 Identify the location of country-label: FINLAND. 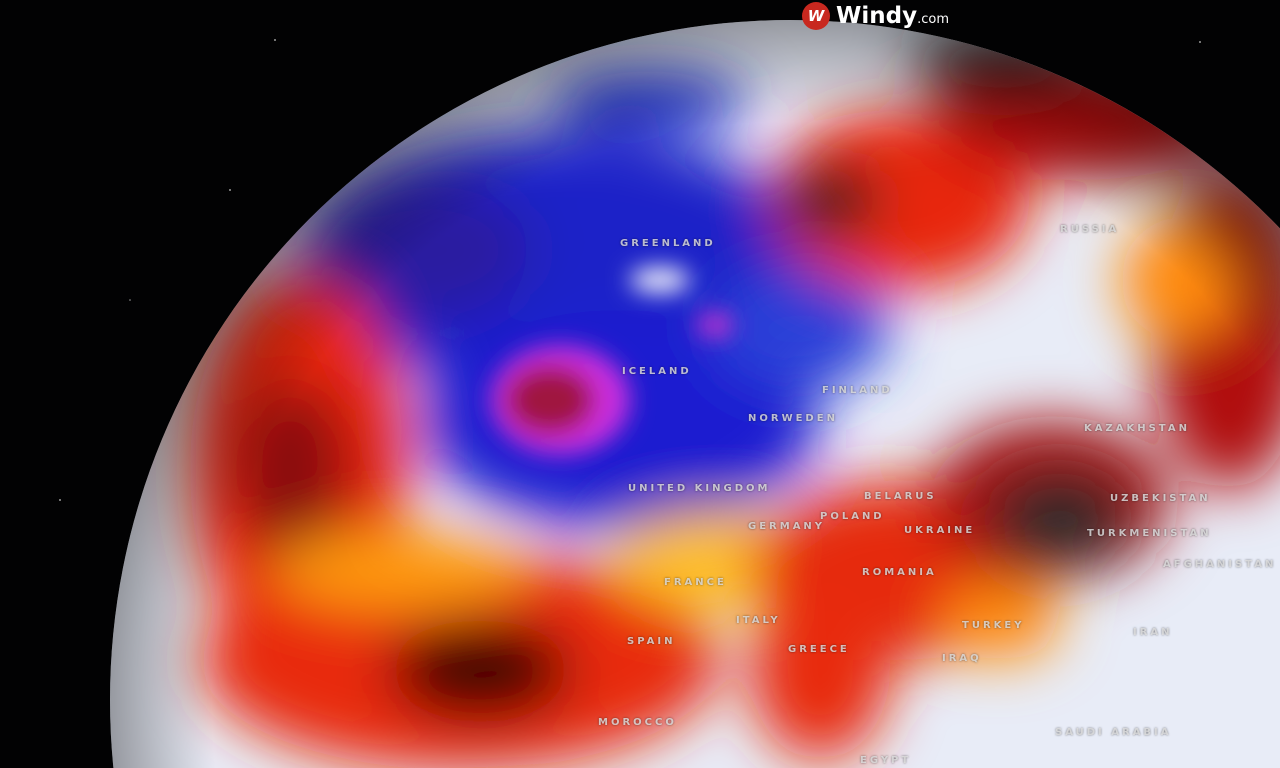
(857, 390).